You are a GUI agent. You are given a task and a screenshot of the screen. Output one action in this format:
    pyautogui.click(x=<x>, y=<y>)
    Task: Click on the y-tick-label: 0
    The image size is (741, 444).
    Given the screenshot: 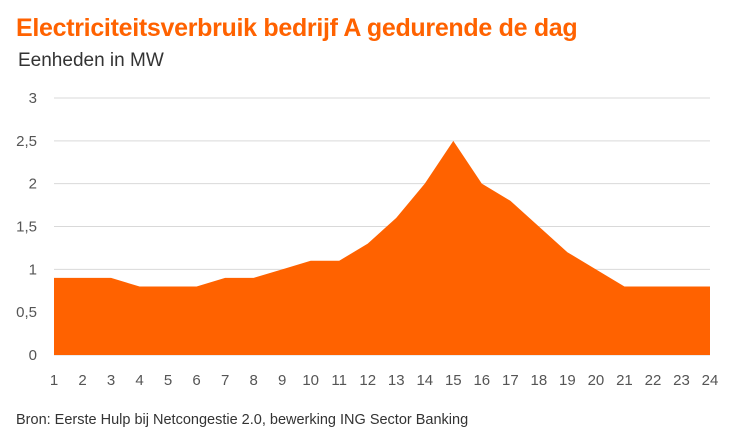 What is the action you would take?
    pyautogui.click(x=33, y=355)
    